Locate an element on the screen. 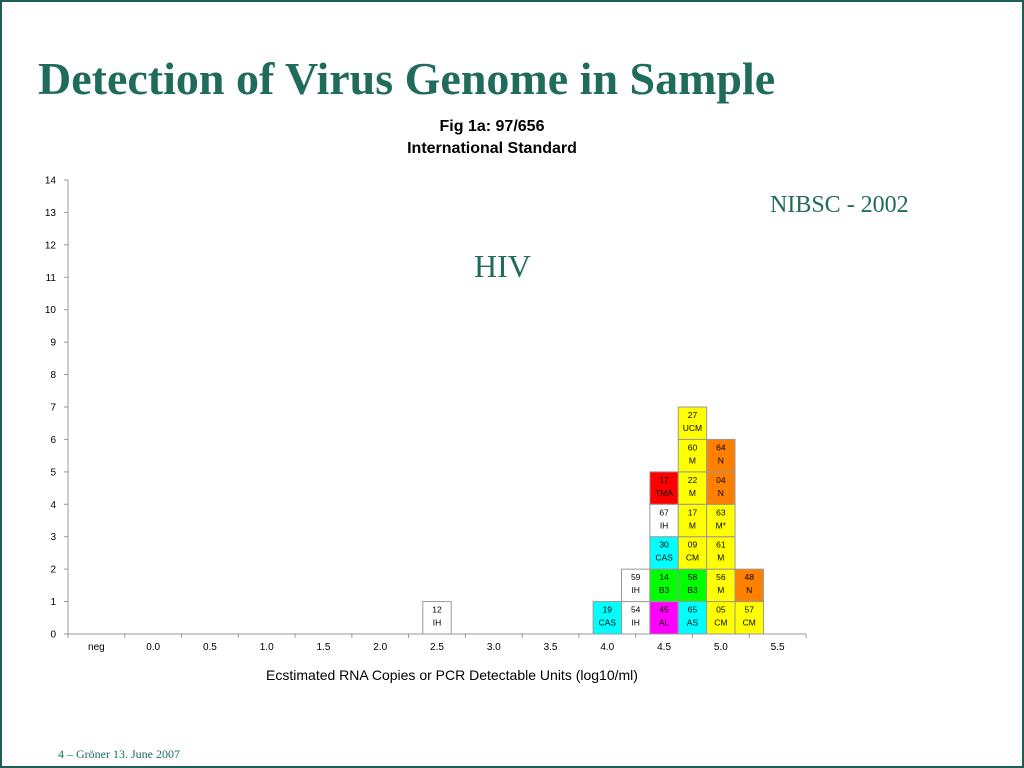  lab-code-label: 63 is located at coordinates (721, 512).